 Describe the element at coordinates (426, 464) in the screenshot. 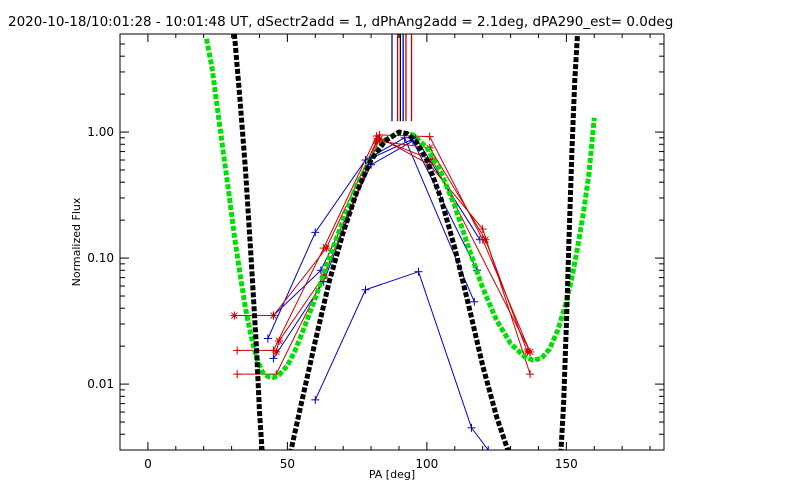

I see `x-tick-label-2: 100` at that location.